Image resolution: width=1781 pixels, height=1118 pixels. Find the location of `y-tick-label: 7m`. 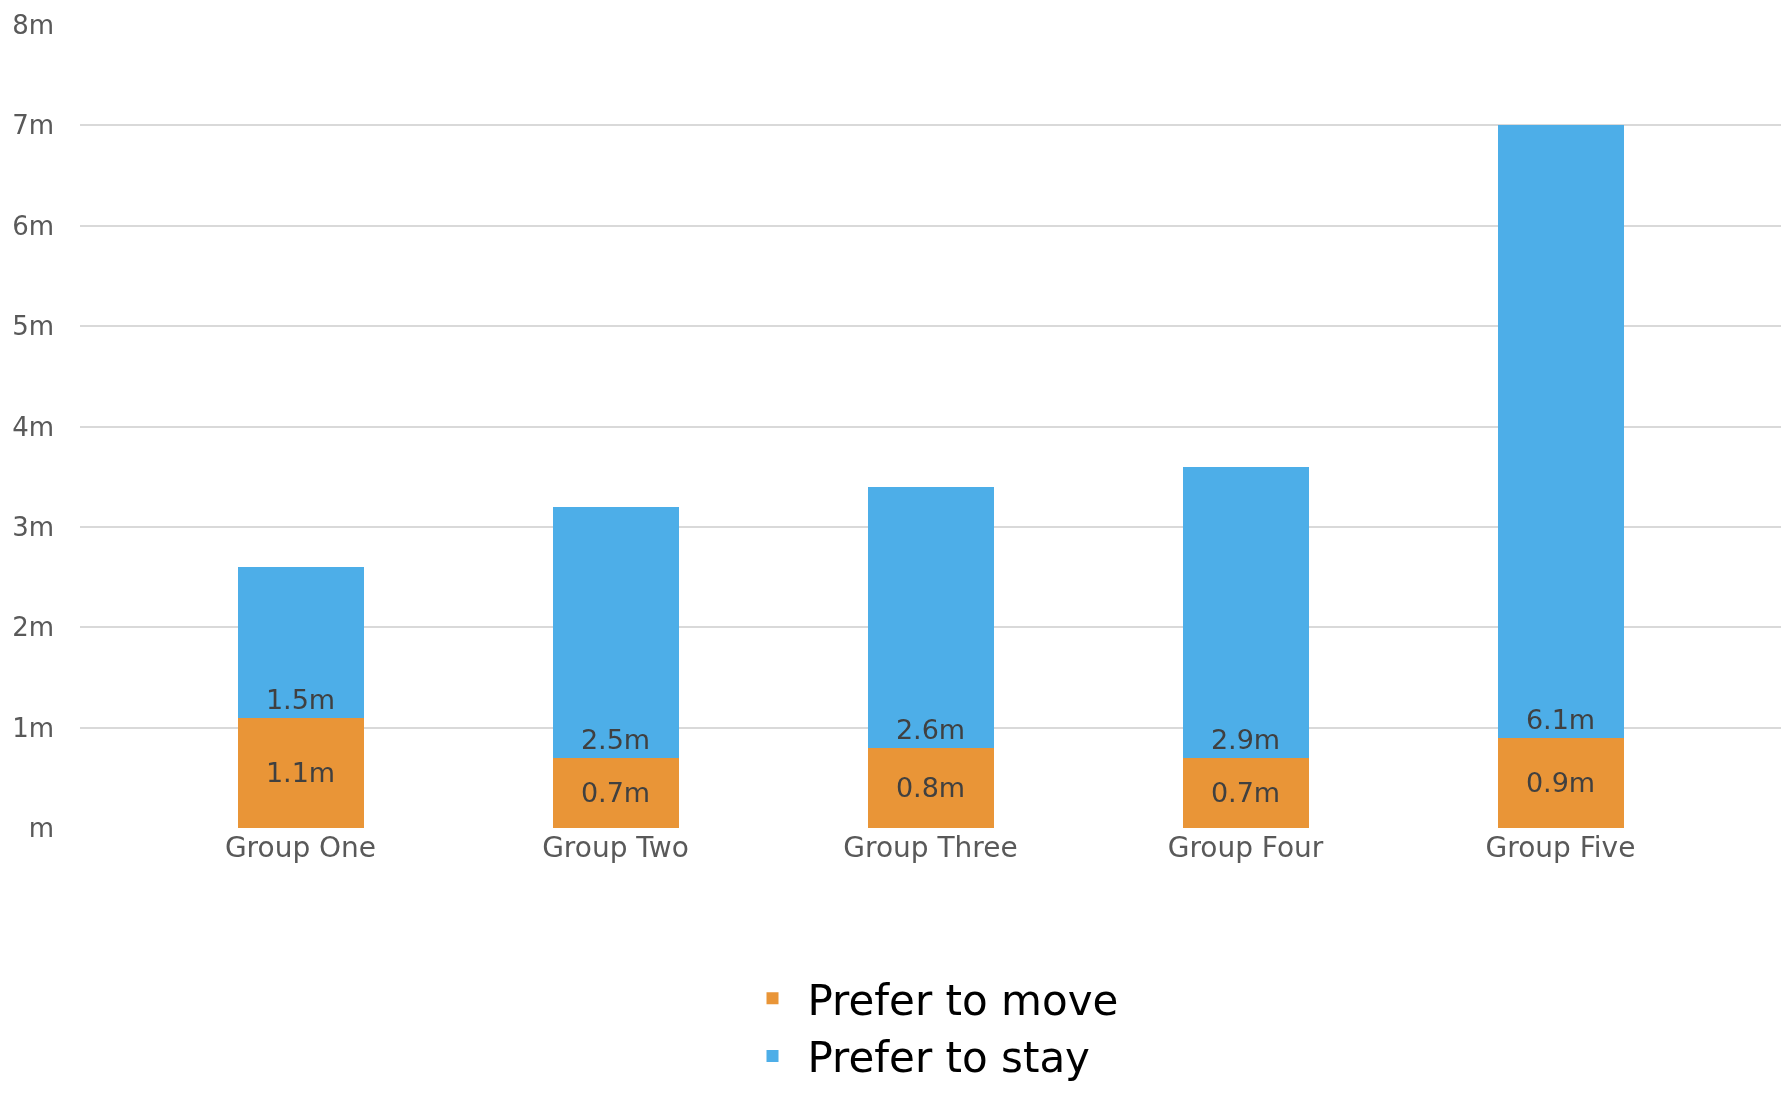

y-tick-label: 7m is located at coordinates (33, 125).